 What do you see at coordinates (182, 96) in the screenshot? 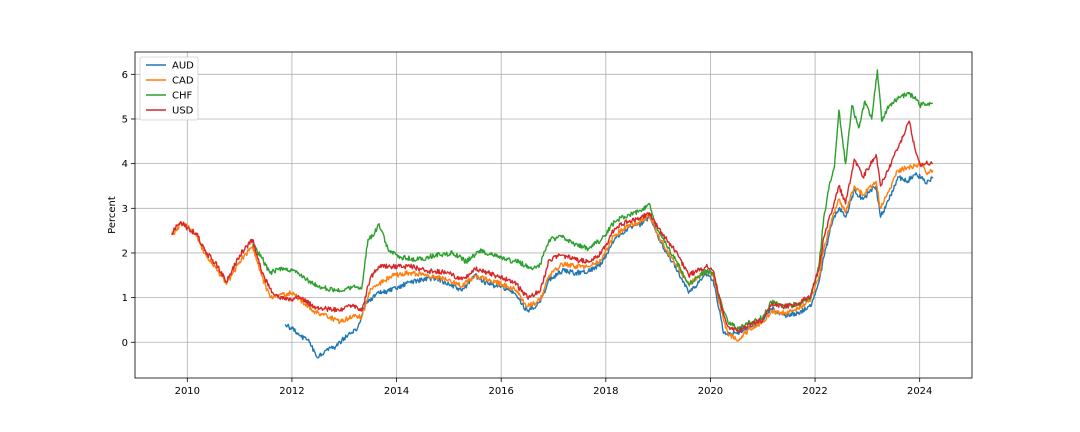
I see `legend-label-chf: CHF` at bounding box center [182, 96].